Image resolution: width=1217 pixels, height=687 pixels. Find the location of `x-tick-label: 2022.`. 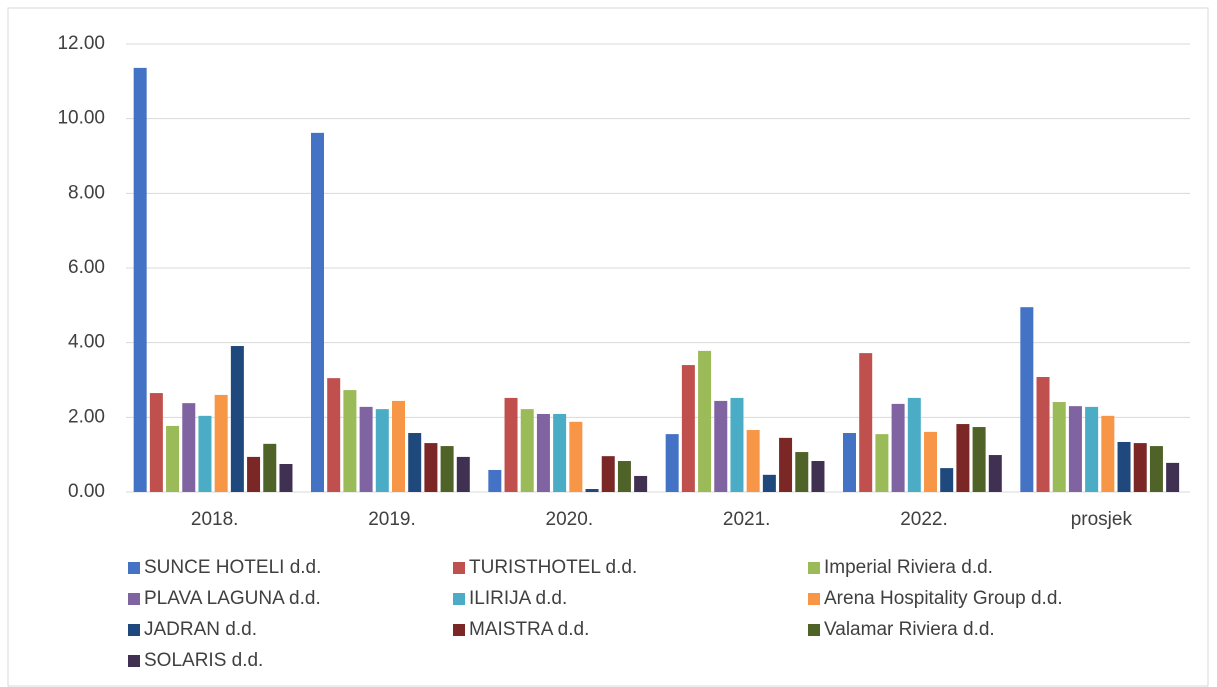

x-tick-label: 2022. is located at coordinates (924, 519).